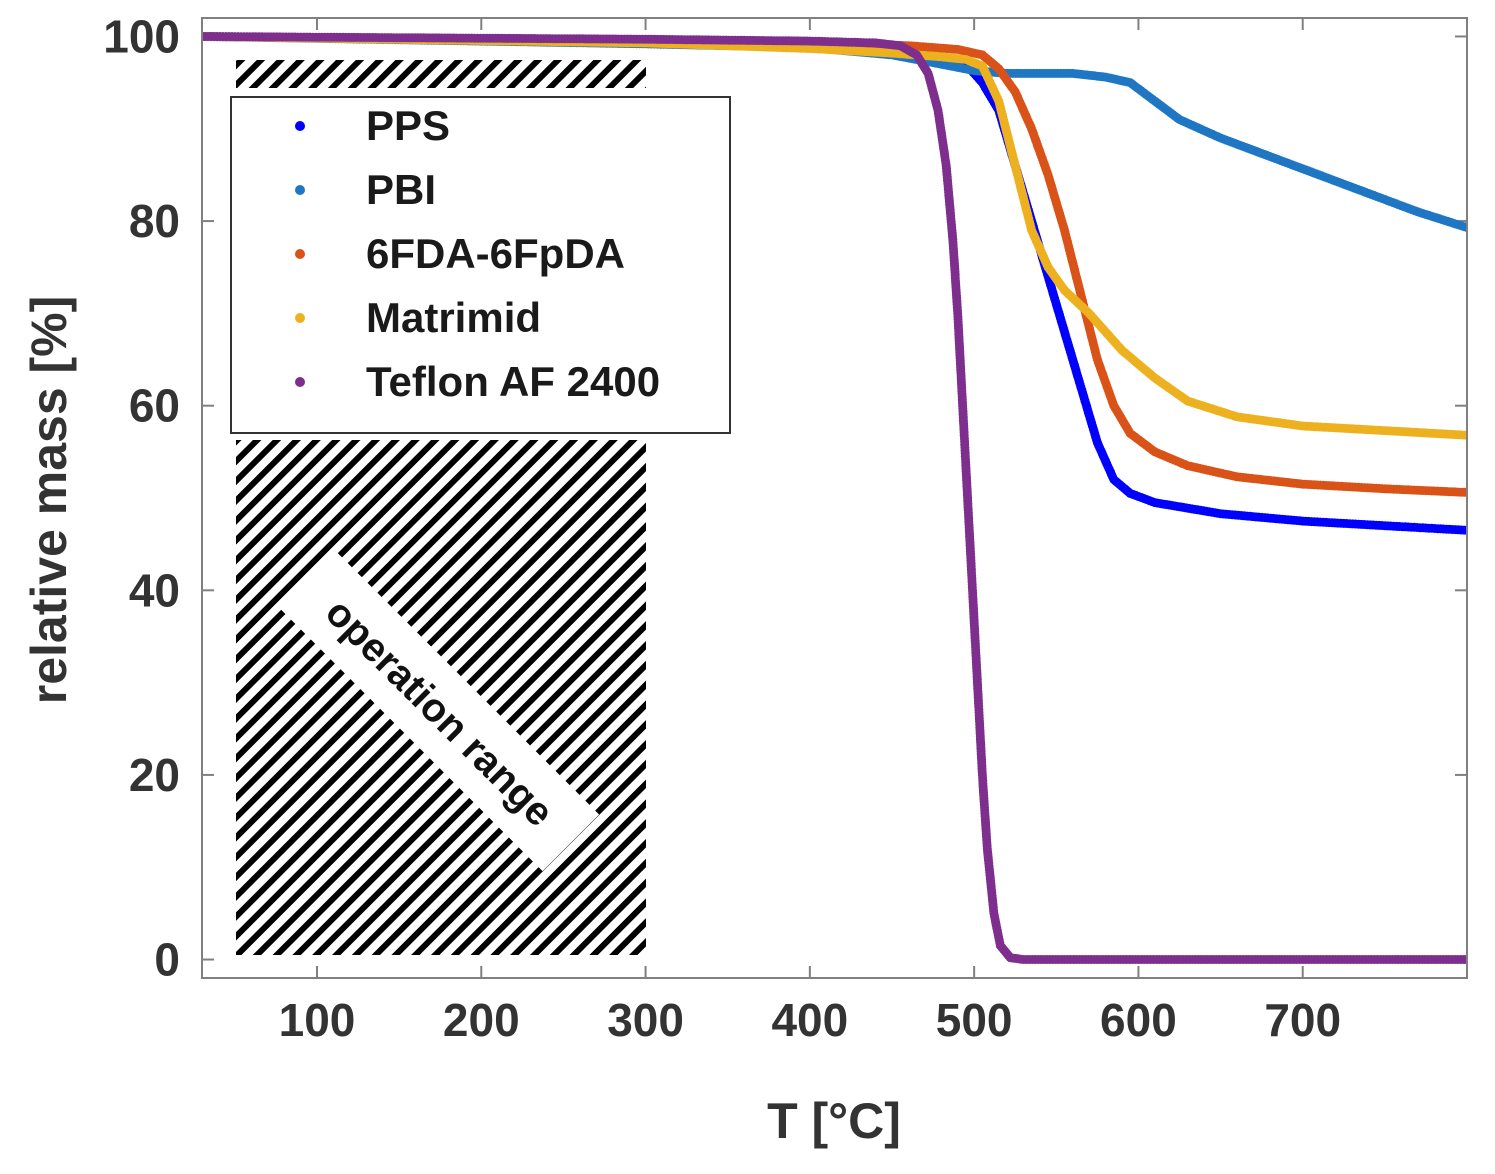  What do you see at coordinates (167, 960) in the screenshot?
I see `y-tick-label: 0` at bounding box center [167, 960].